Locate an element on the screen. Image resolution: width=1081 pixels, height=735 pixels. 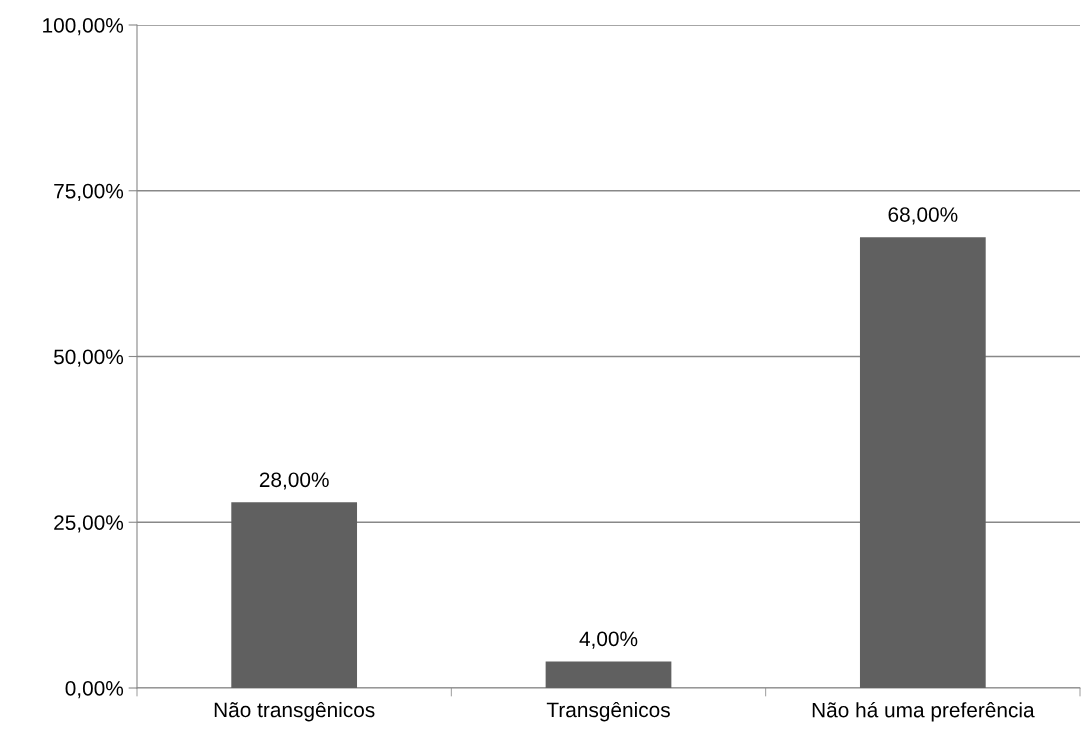
data-label: 28,00% is located at coordinates (294, 481).